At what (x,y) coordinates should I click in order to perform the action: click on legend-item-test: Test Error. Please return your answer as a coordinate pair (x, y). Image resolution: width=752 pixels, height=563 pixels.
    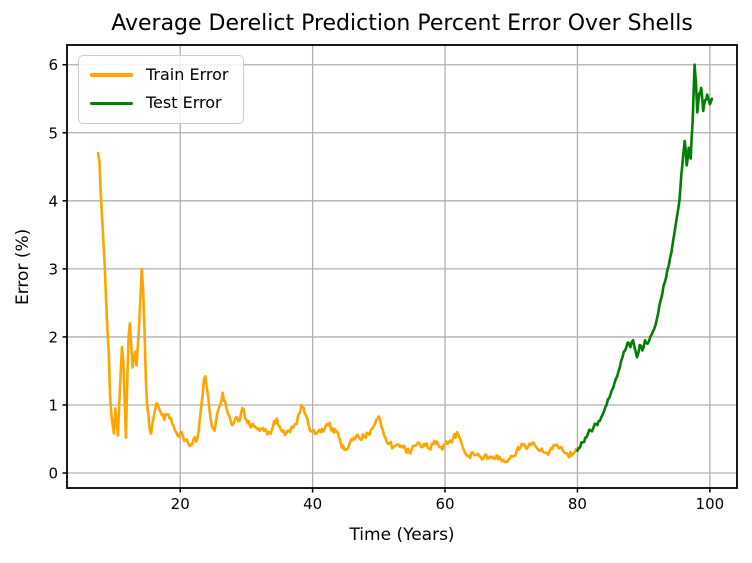
    Looking at the image, I should click on (159, 103).